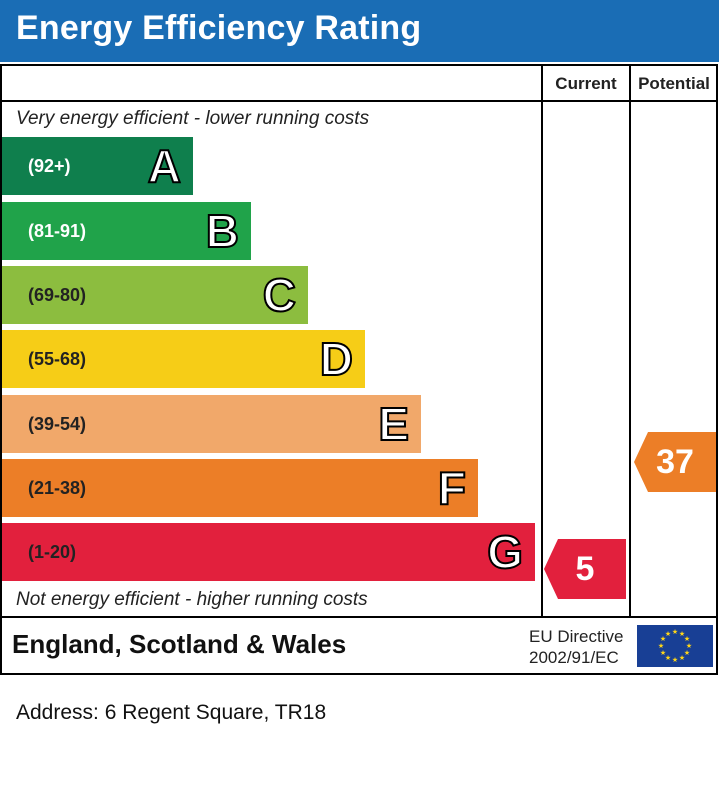 This screenshot has width=719, height=805. Describe the element at coordinates (183, 359) in the screenshot. I see `band-d: (55-68) D` at that location.